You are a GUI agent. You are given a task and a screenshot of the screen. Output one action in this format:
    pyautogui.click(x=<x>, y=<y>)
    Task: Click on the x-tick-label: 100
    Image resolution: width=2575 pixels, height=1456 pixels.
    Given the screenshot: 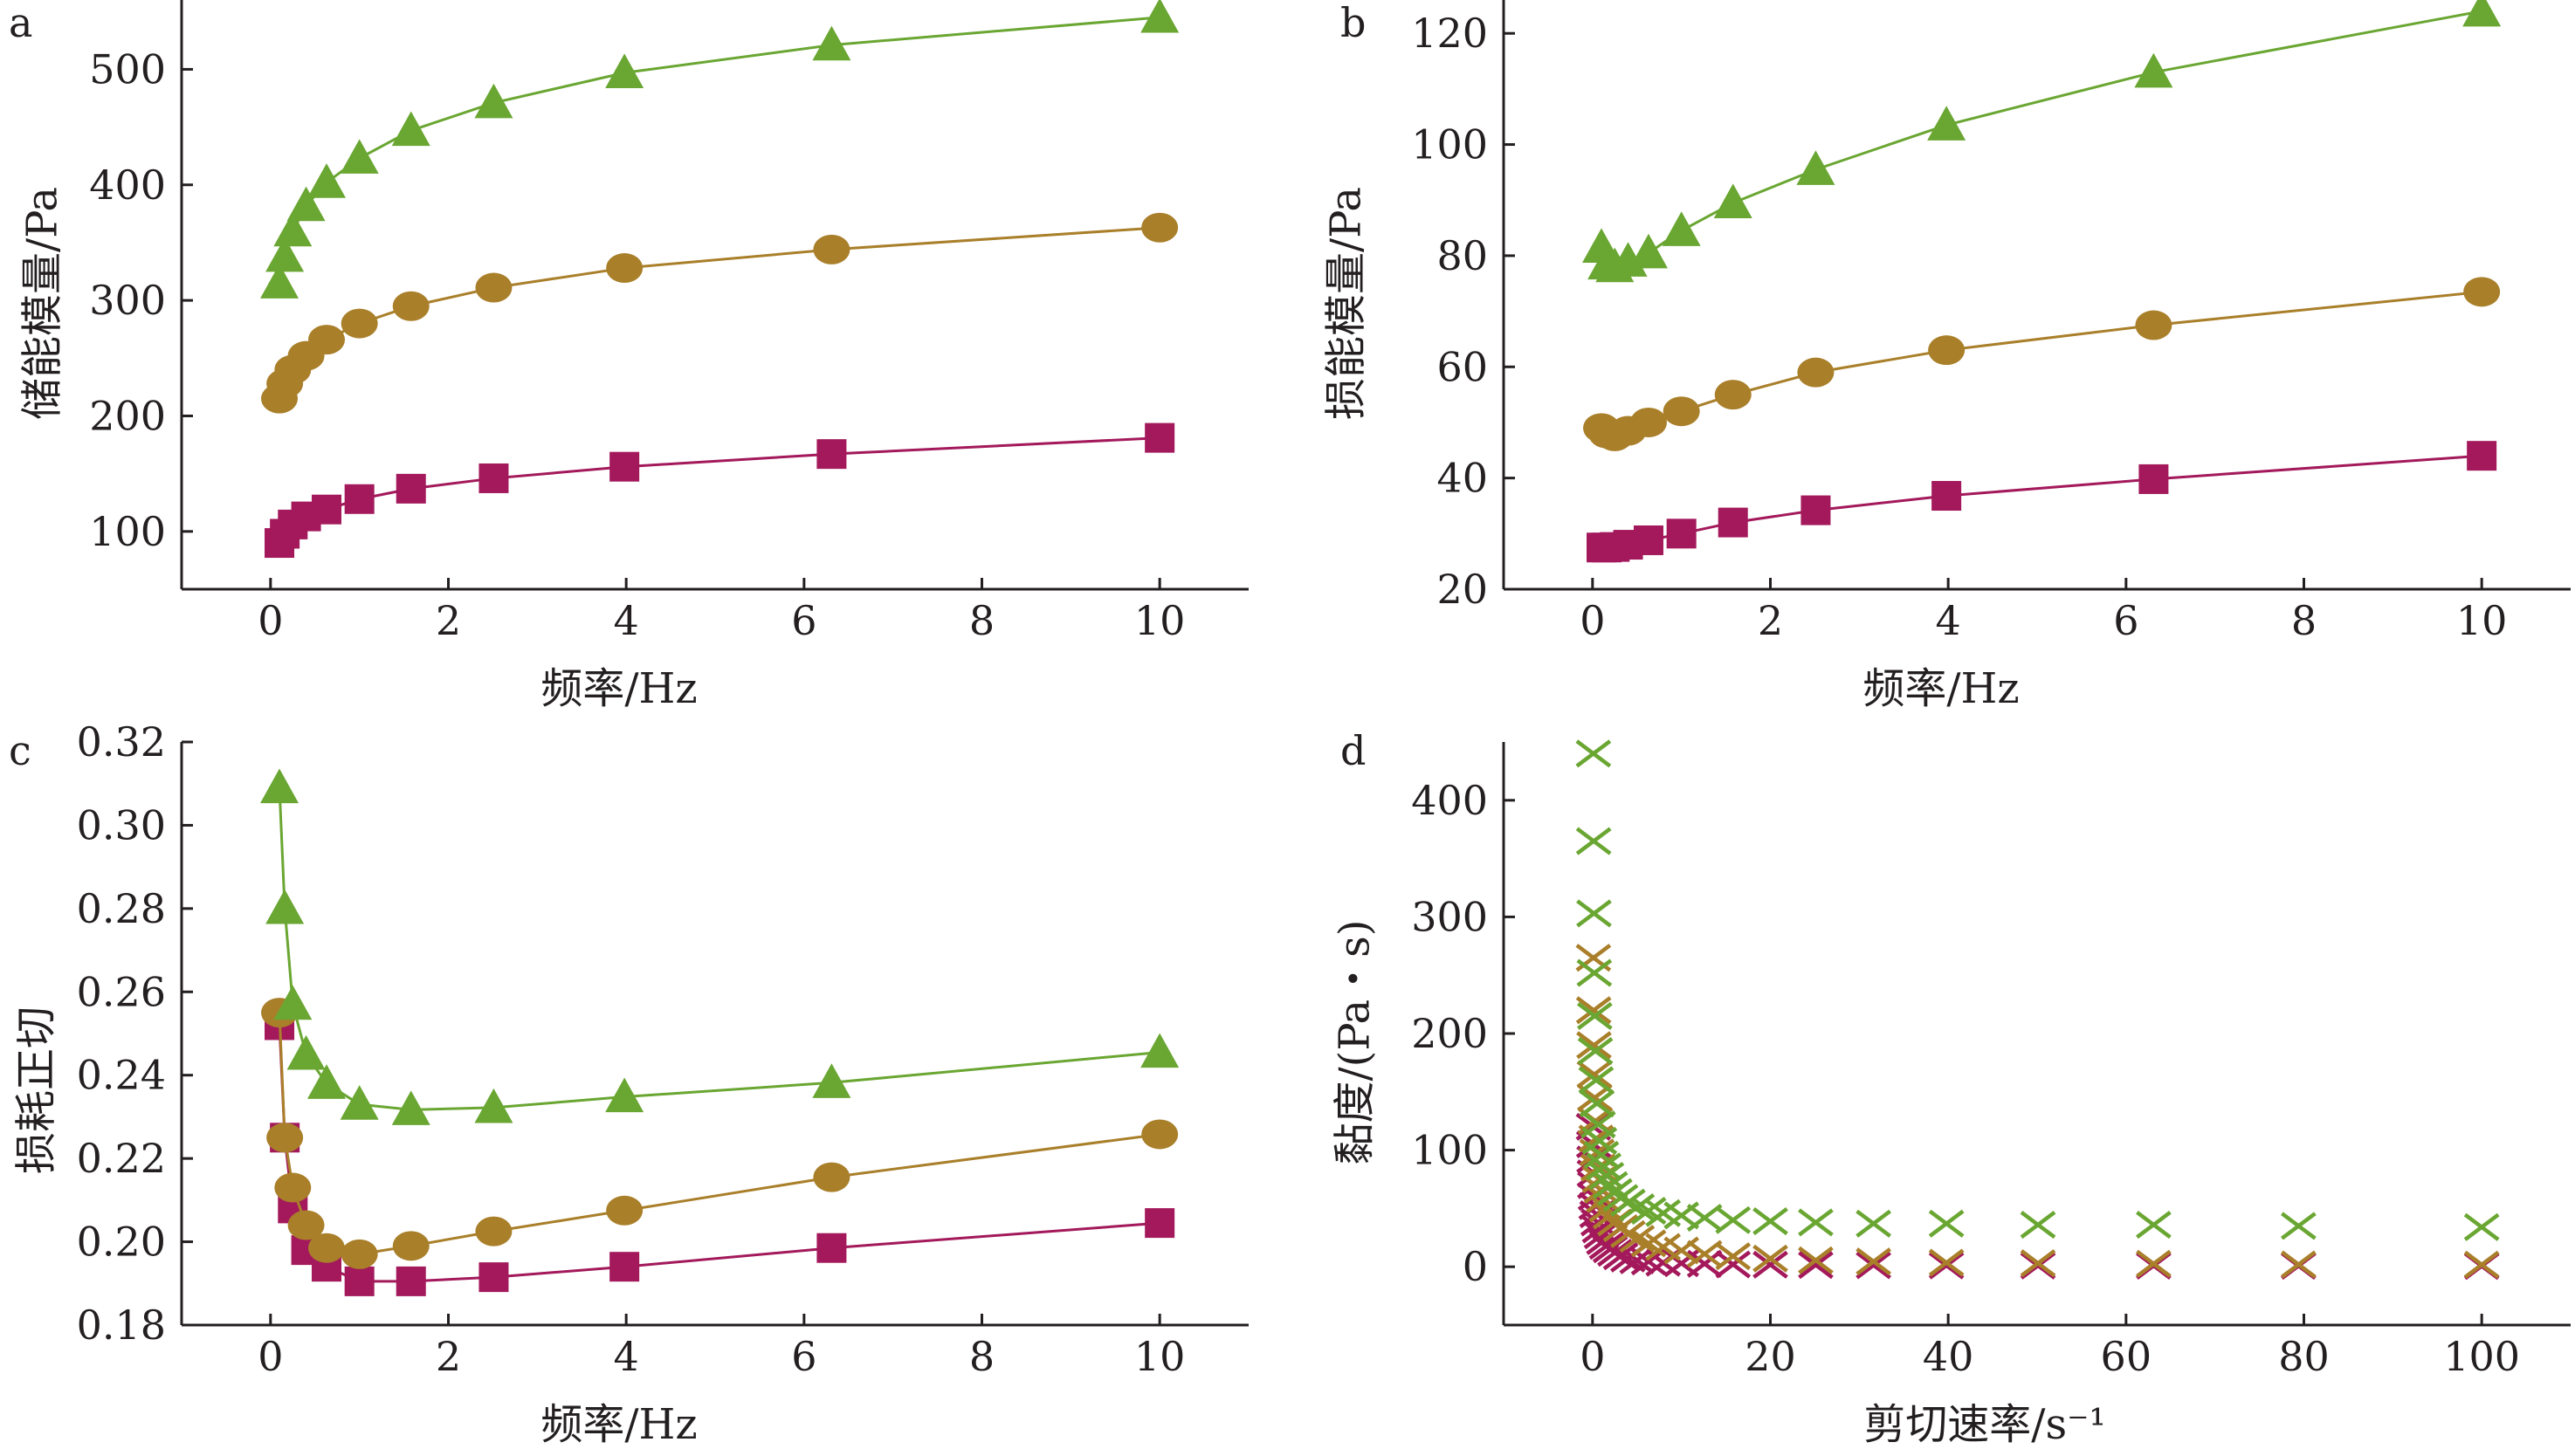 What is the action you would take?
    pyautogui.click(x=2481, y=1356)
    